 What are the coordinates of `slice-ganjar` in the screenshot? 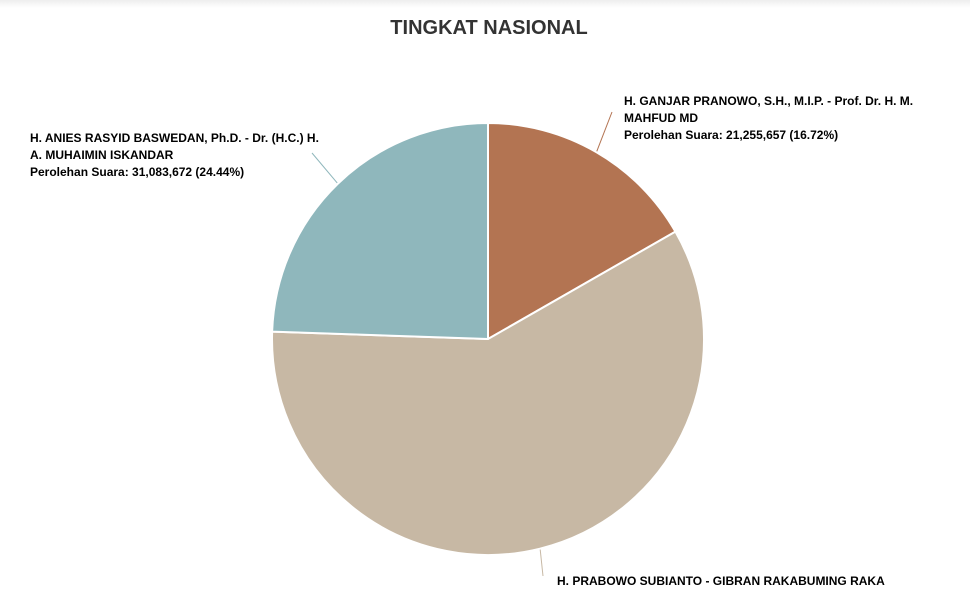 It's located at (582, 231).